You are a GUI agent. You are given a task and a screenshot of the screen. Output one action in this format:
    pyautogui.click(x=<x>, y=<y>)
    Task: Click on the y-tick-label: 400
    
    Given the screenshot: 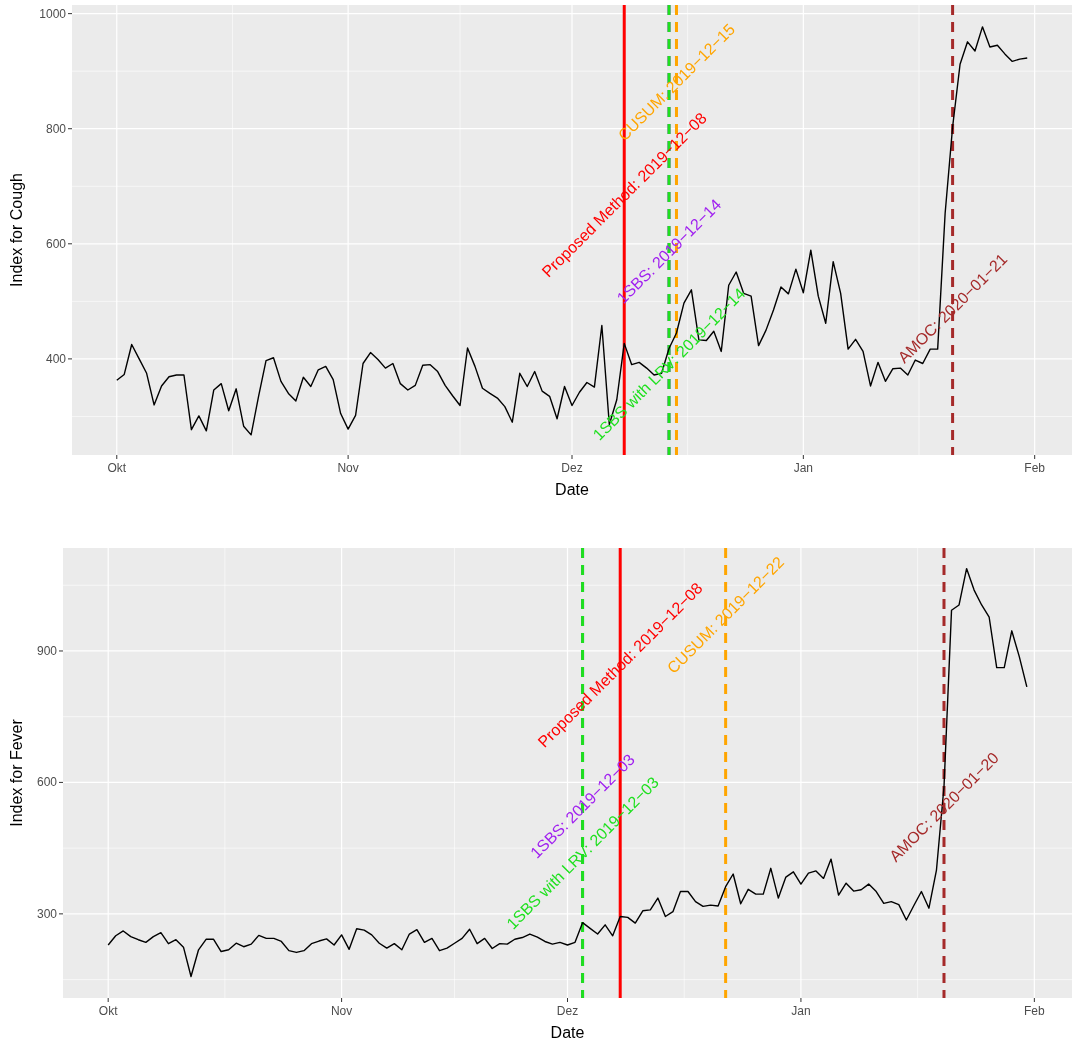 What is the action you would take?
    pyautogui.click(x=56, y=358)
    